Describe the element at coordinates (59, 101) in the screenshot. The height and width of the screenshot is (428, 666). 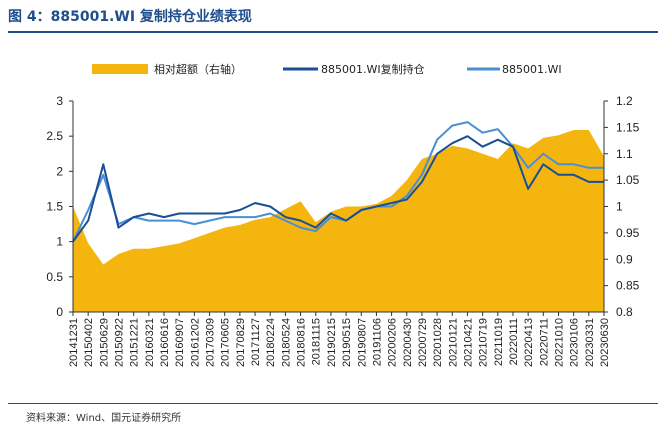
I see `y-left-tick-label: 3` at that location.